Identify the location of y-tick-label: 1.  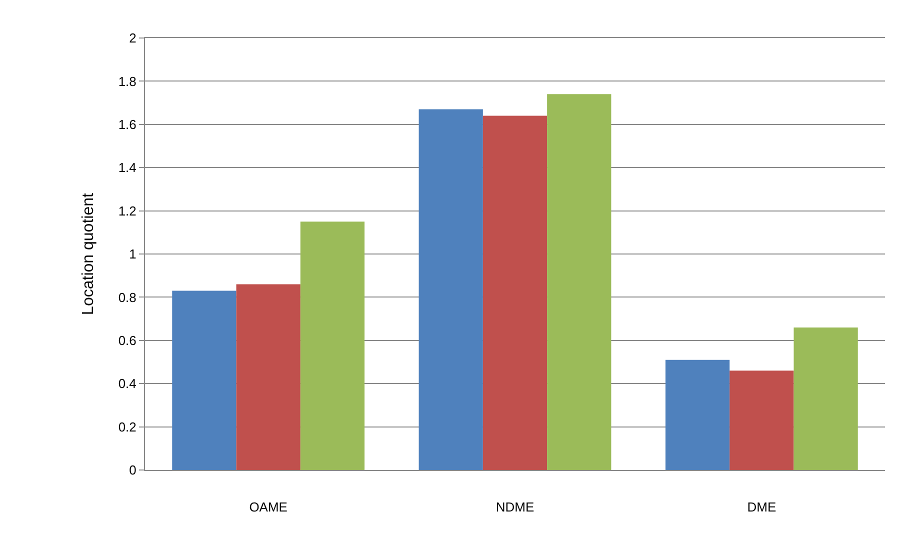
(132, 254).